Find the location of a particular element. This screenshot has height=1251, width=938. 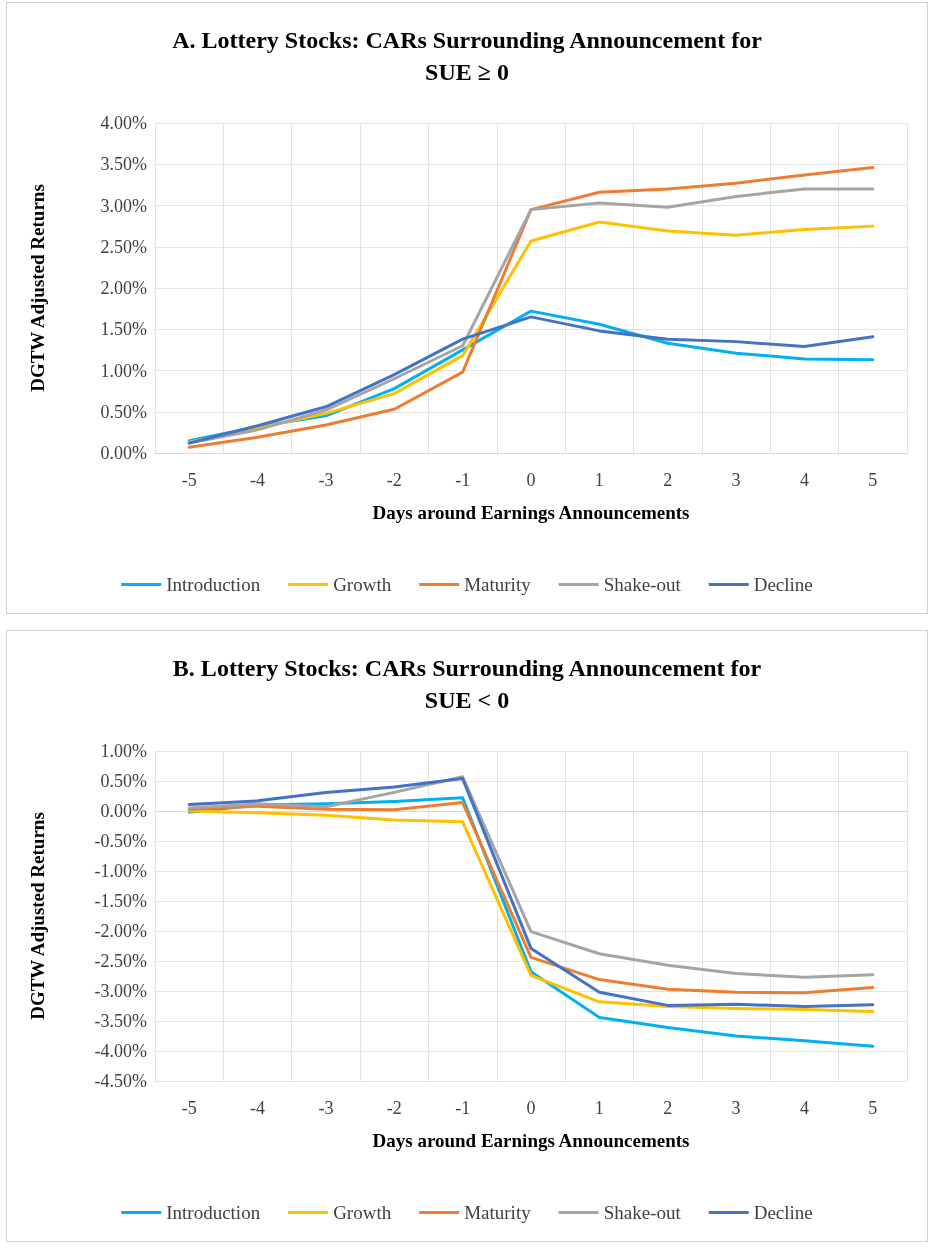

y-tick-label: -1.00% is located at coordinates (120, 871).